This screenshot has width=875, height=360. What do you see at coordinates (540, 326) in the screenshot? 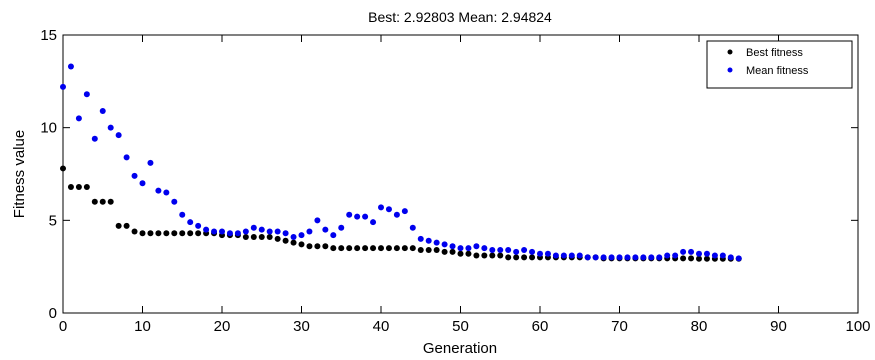
I see `x-tick-label: 60` at bounding box center [540, 326].